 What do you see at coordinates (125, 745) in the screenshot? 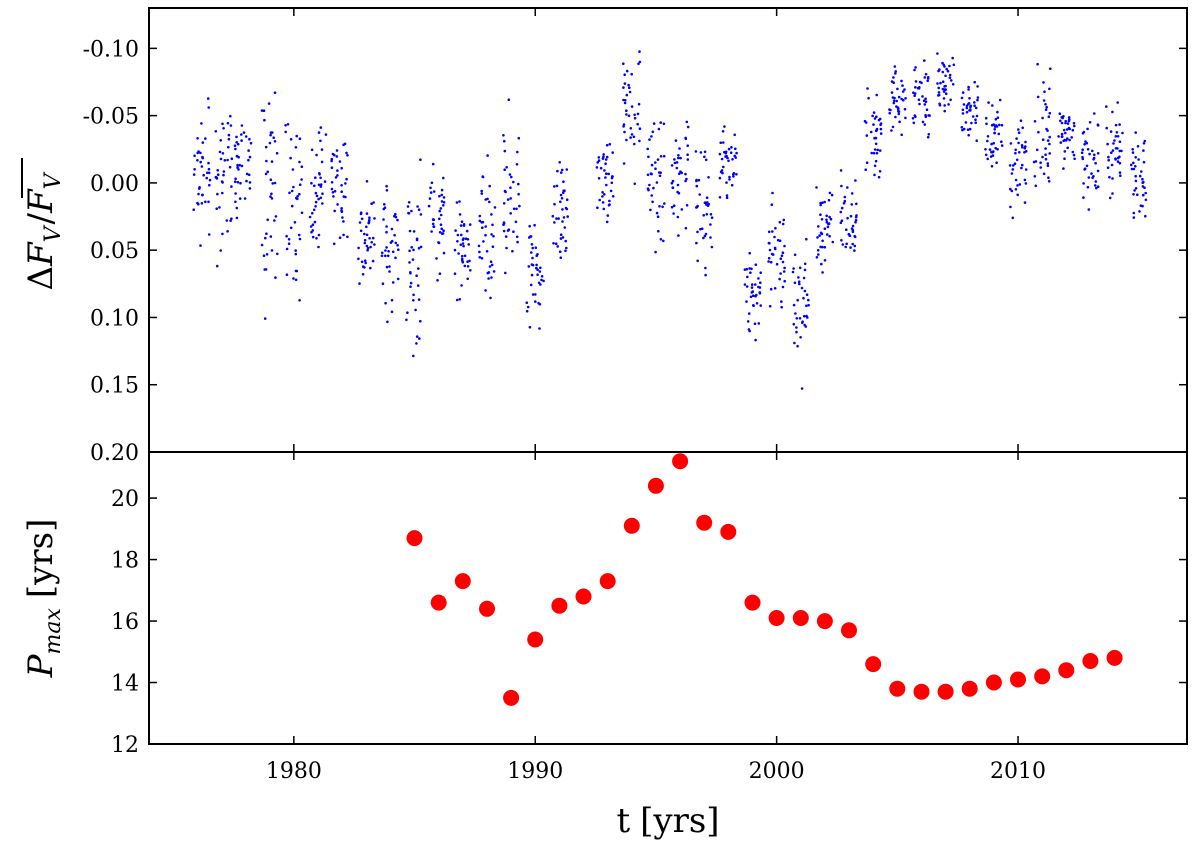
I see `bottom-ytick-label: 12` at bounding box center [125, 745].